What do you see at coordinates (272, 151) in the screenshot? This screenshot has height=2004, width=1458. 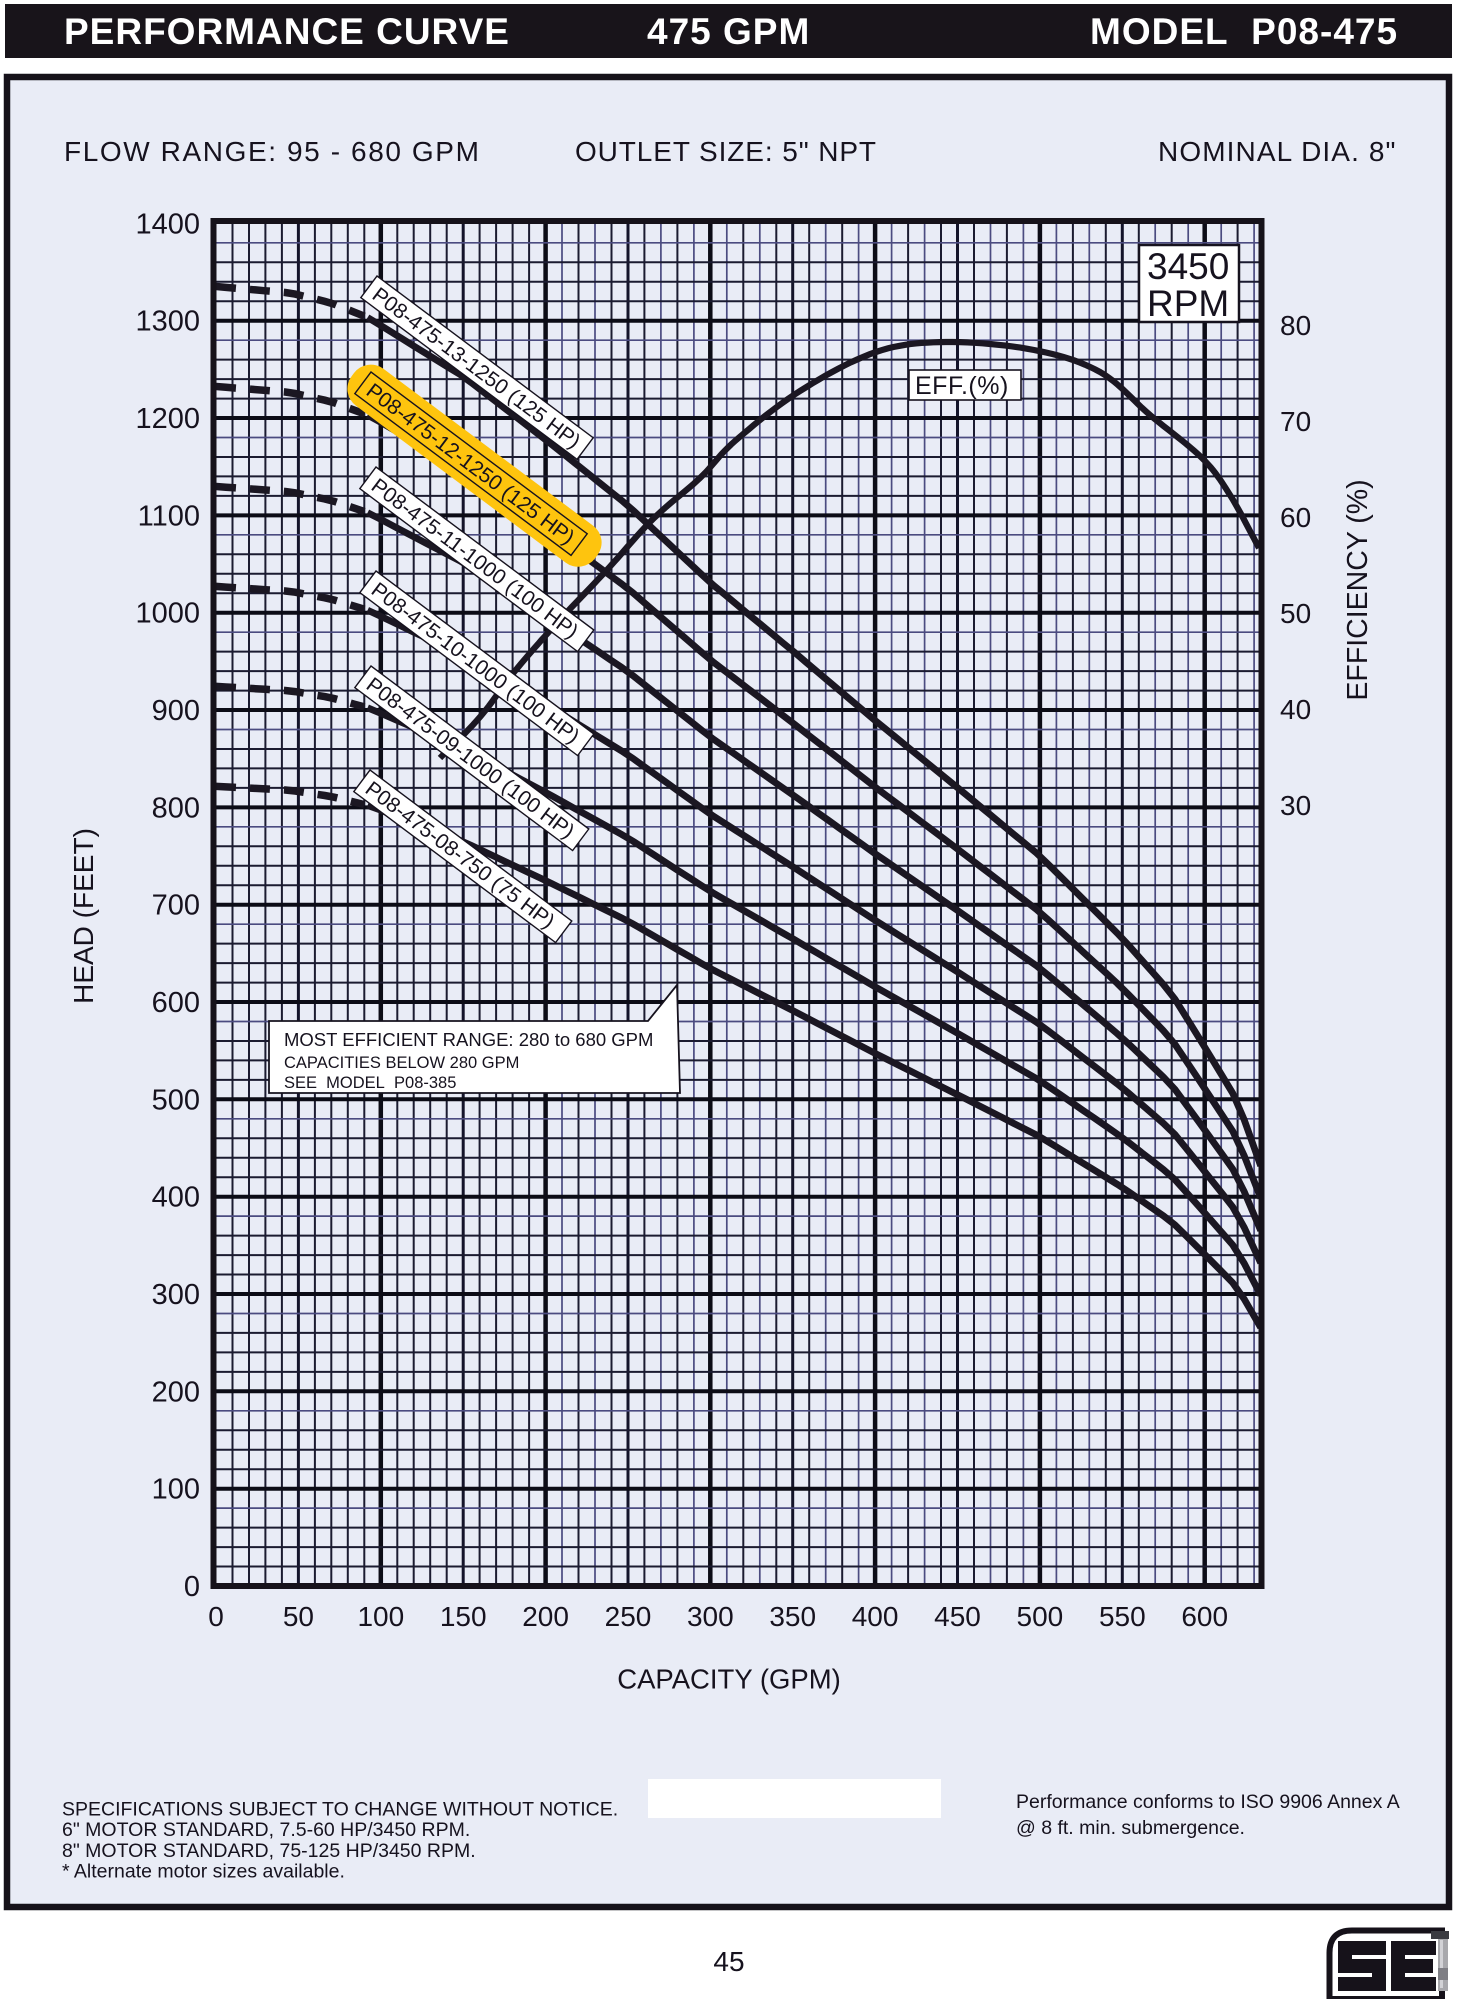 I see `svg-text: FLOW RANGE: 95 - 680 GPM` at bounding box center [272, 151].